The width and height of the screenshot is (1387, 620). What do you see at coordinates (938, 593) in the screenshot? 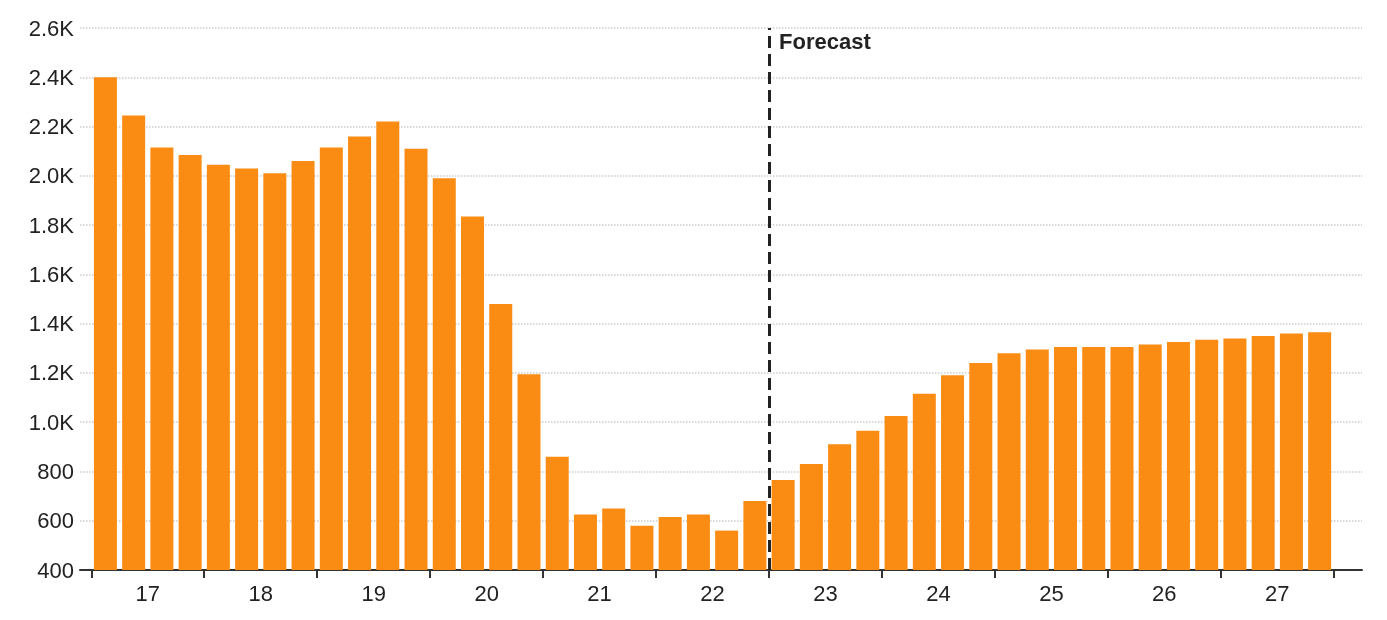
I see `x-tick-label: 24` at bounding box center [938, 593].